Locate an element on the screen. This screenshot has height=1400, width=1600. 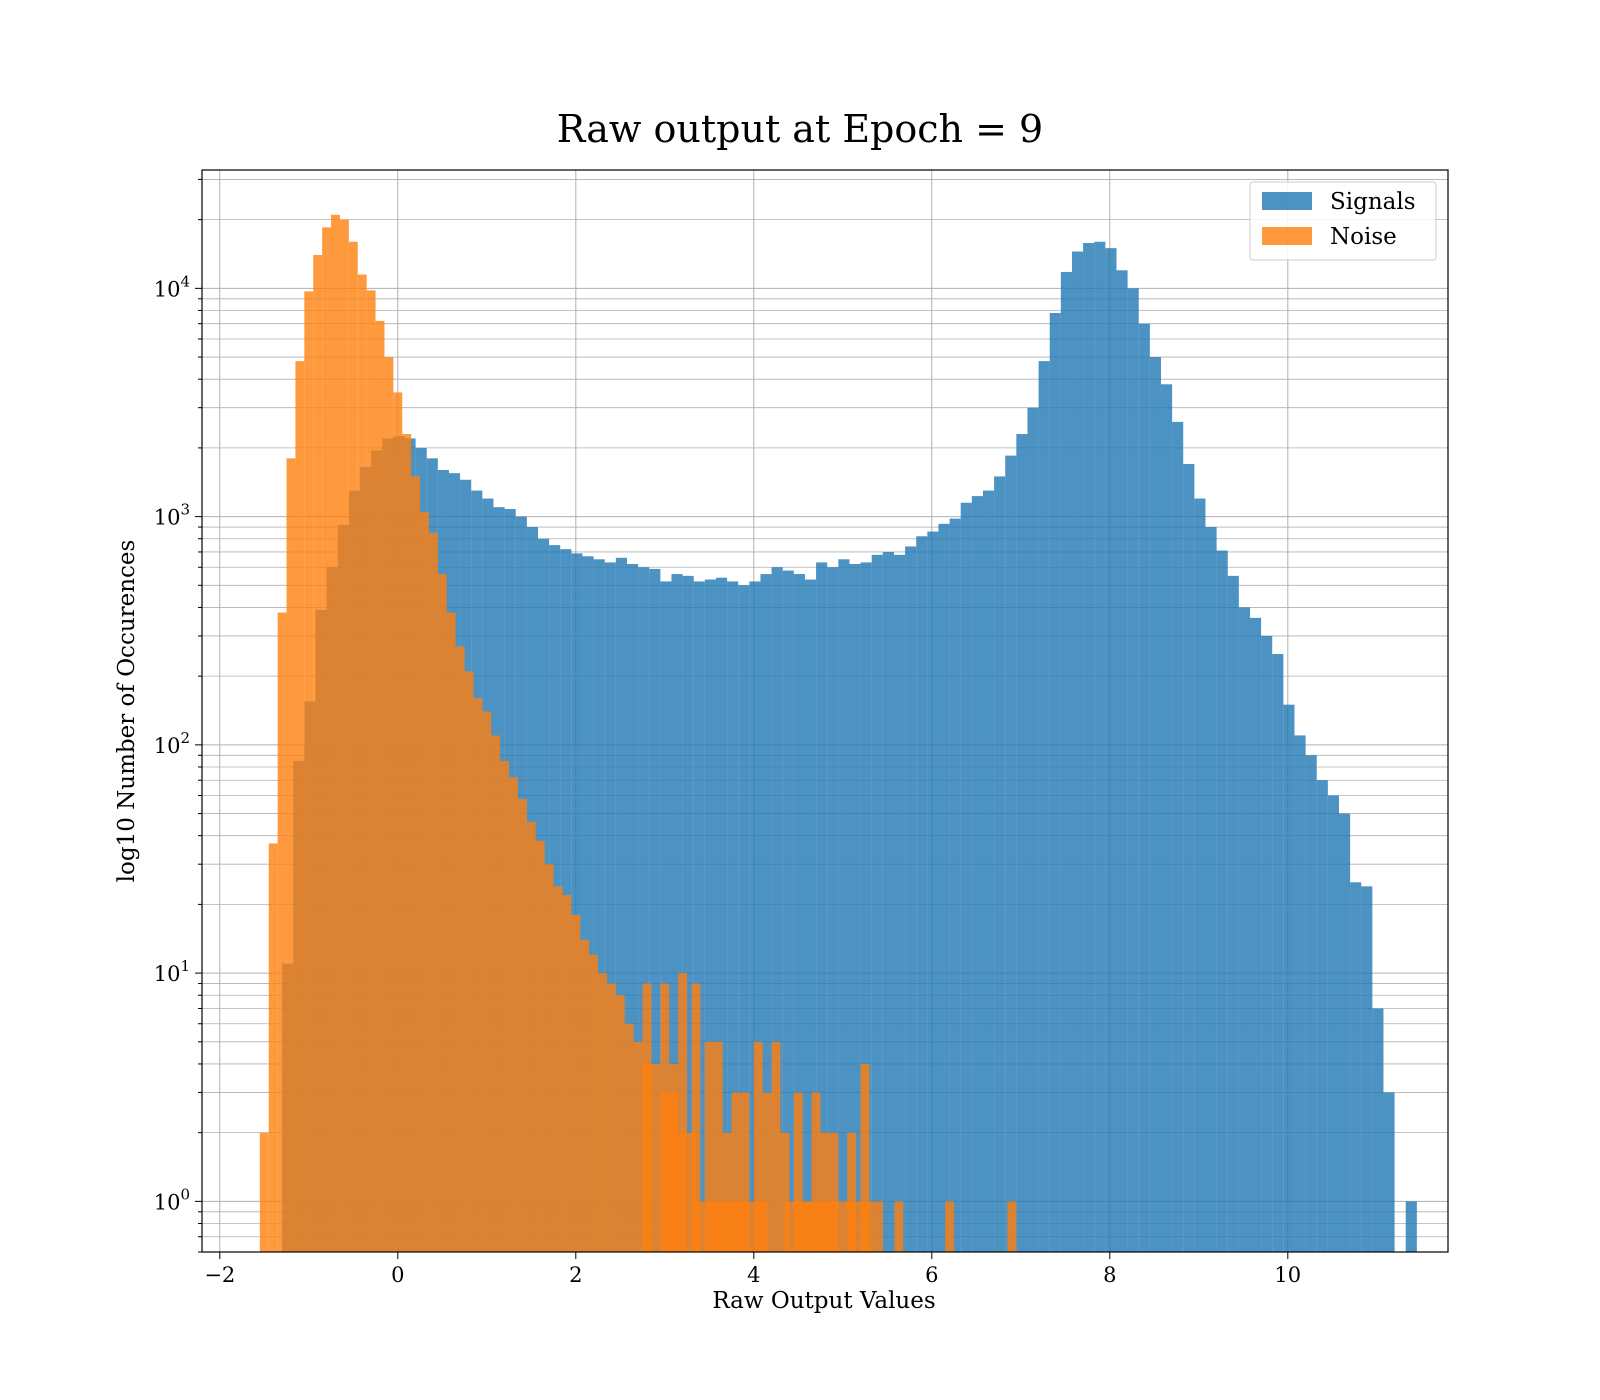
y-axis-label: log10 Number of Occurences is located at coordinates (127, 711).